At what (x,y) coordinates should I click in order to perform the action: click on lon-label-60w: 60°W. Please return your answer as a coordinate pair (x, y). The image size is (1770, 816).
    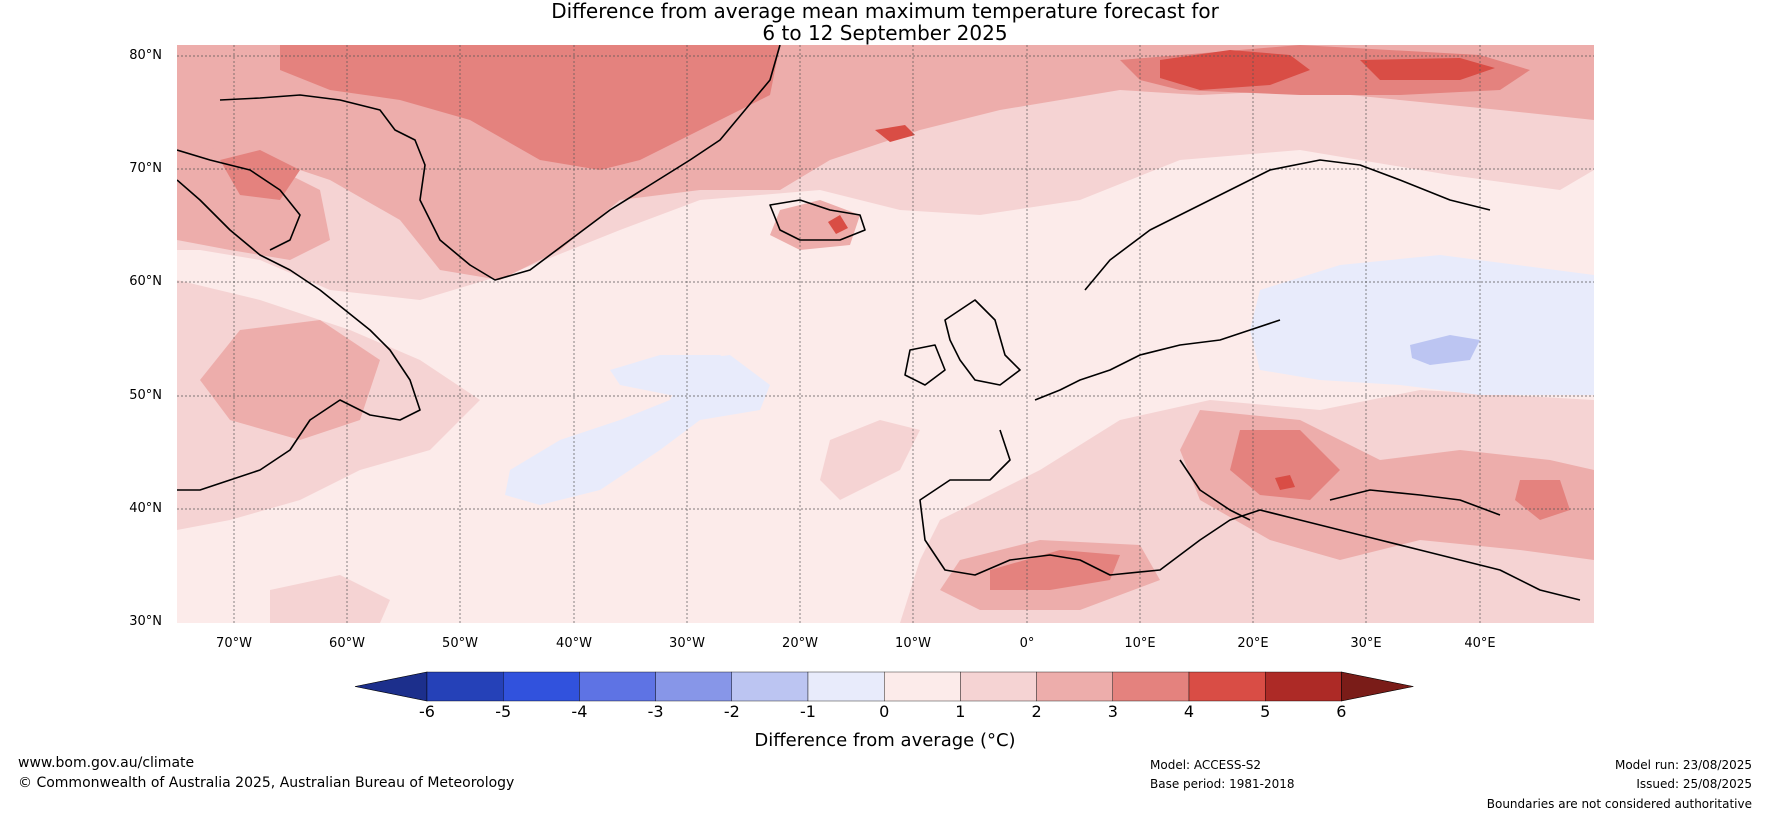
    Looking at the image, I should click on (347, 643).